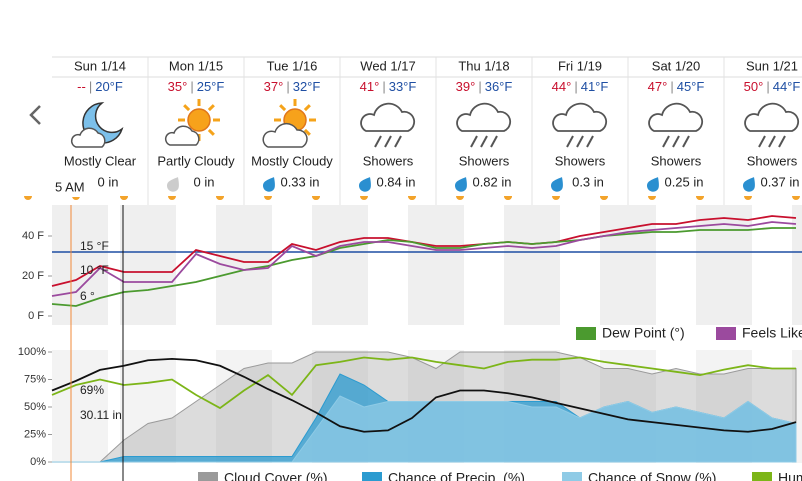 The height and width of the screenshot is (481, 802). I want to click on legend-label: Humidity (%), so click(790, 475).